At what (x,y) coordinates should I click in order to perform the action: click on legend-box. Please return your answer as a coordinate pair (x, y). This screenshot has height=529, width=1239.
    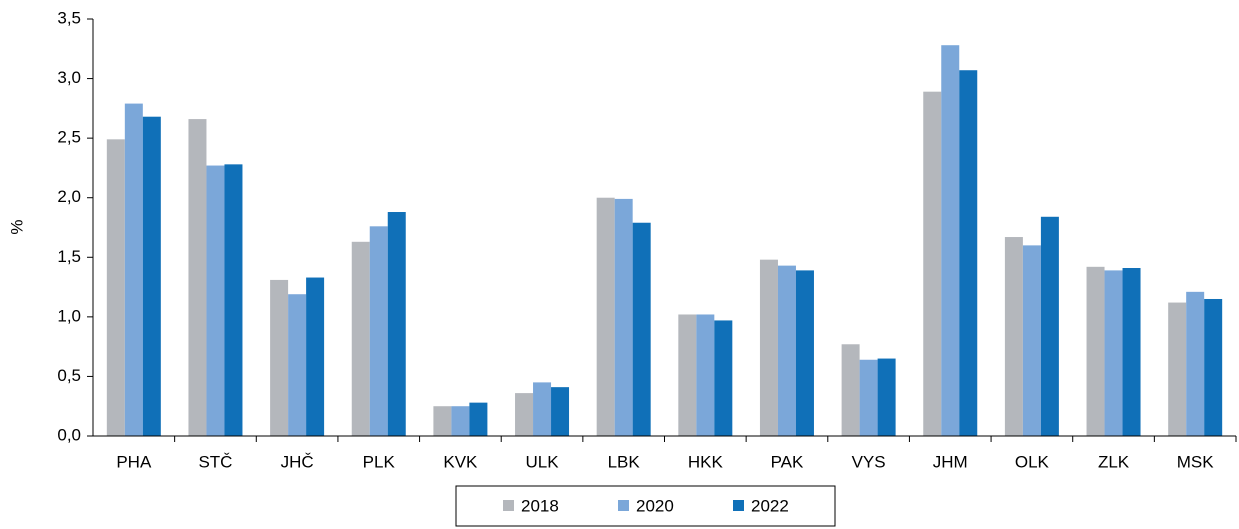
    Looking at the image, I should click on (645, 506).